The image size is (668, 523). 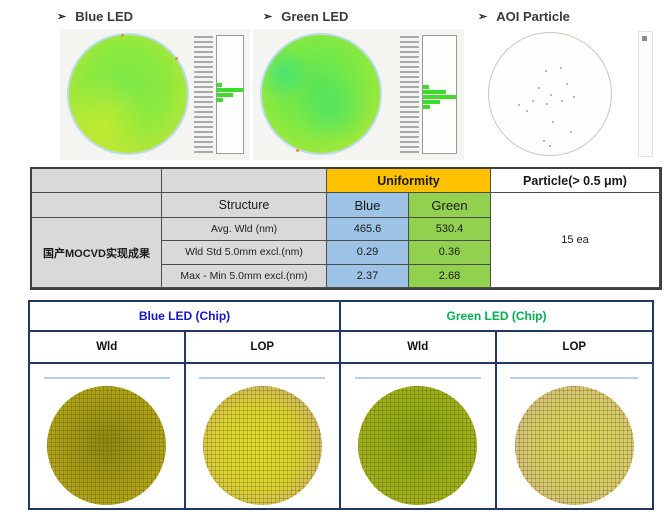 What do you see at coordinates (262, 445) in the screenshot?
I see `blue-lop-chip-map` at bounding box center [262, 445].